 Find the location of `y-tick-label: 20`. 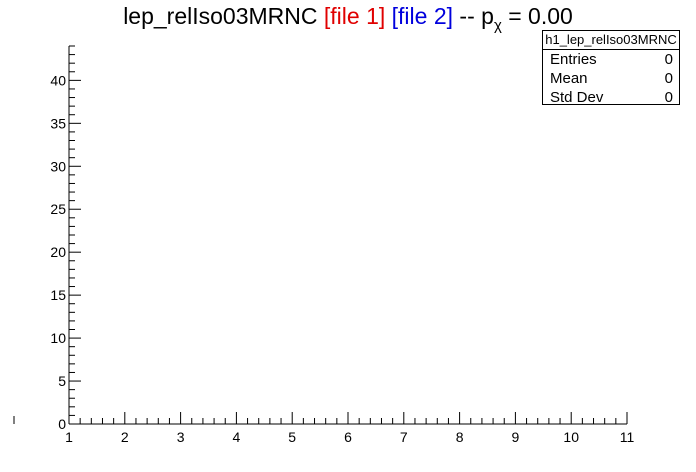

y-tick-label: 20 is located at coordinates (58, 252).